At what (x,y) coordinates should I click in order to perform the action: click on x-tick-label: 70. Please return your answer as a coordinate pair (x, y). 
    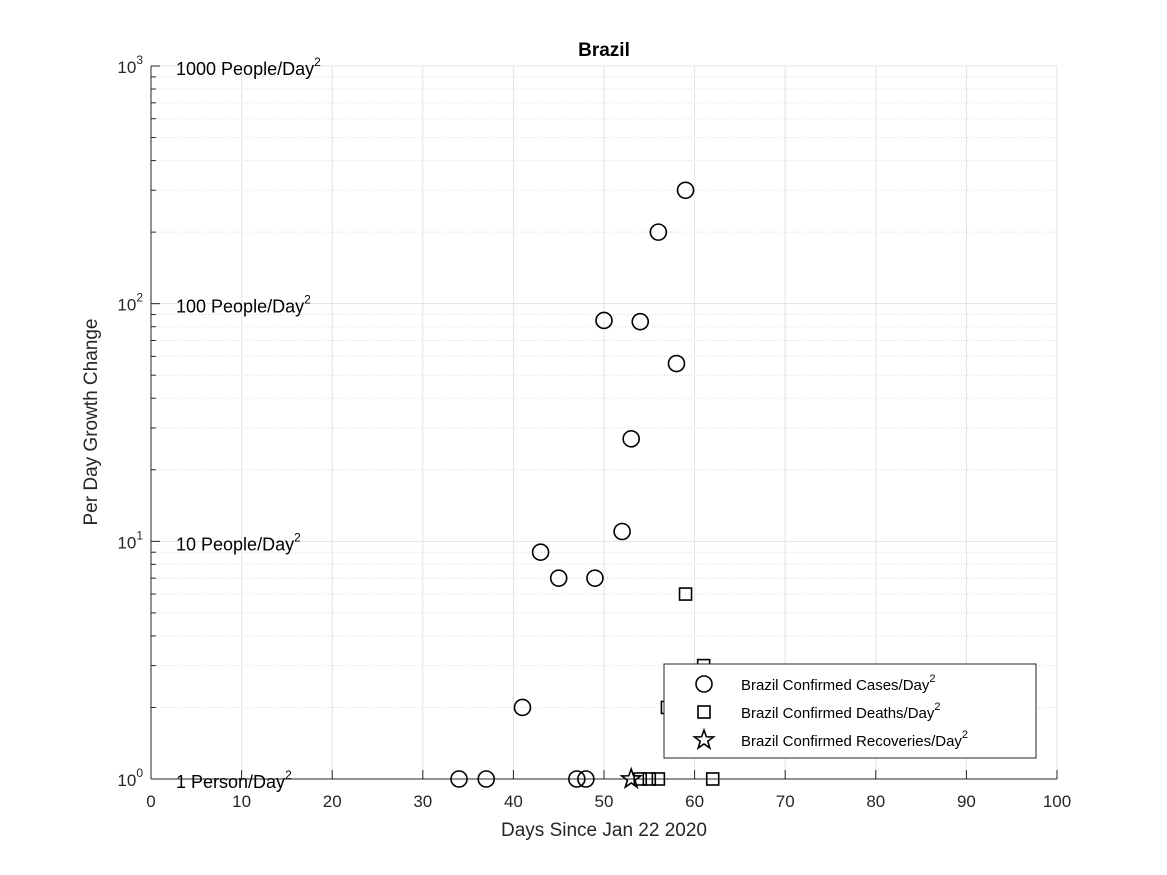
    Looking at the image, I should click on (785, 801).